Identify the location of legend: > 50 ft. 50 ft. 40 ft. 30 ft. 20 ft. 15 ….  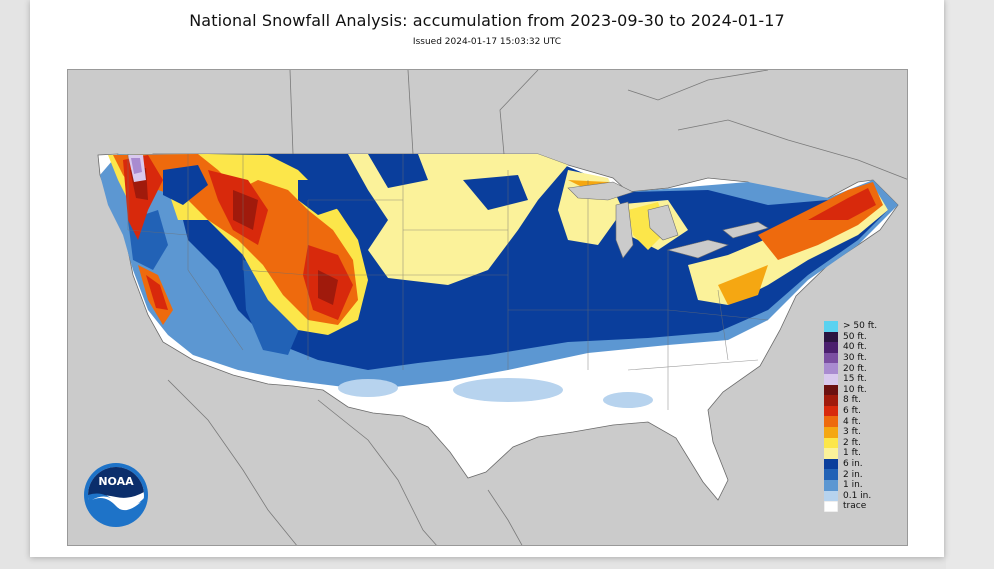
(859, 416).